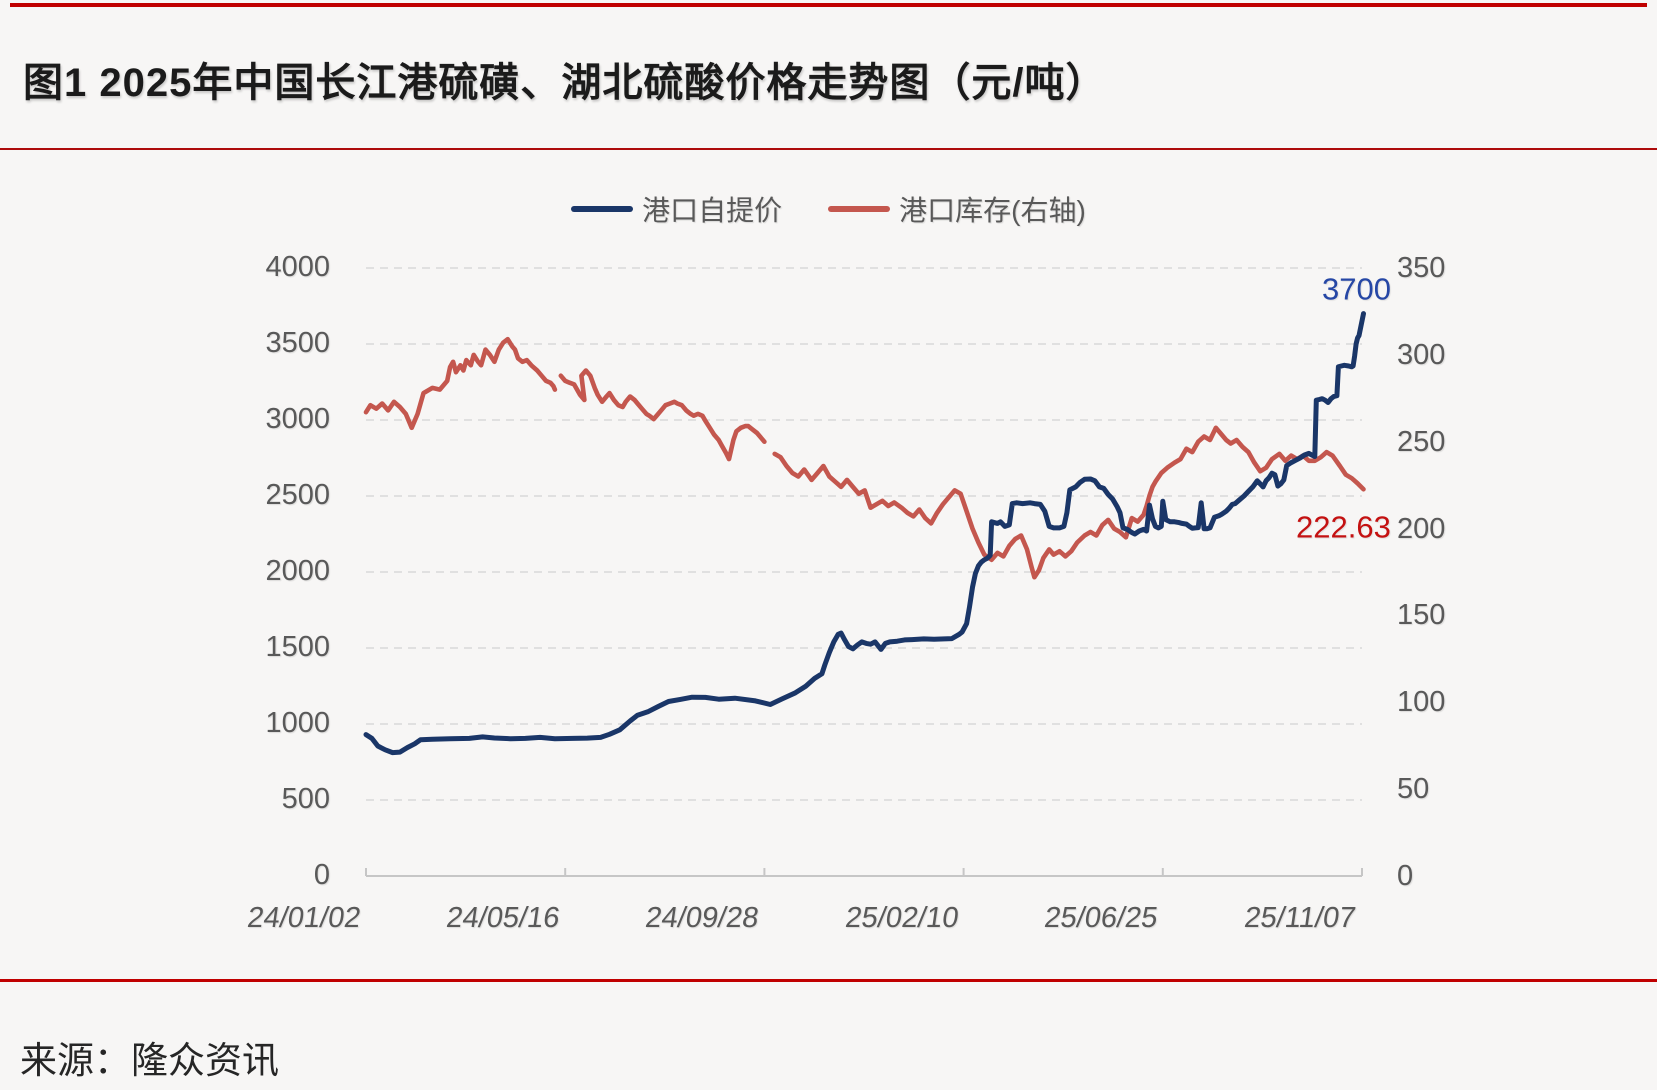 The height and width of the screenshot is (1090, 1657). I want to click on left-axis-tick-label: 4000, so click(297, 267).